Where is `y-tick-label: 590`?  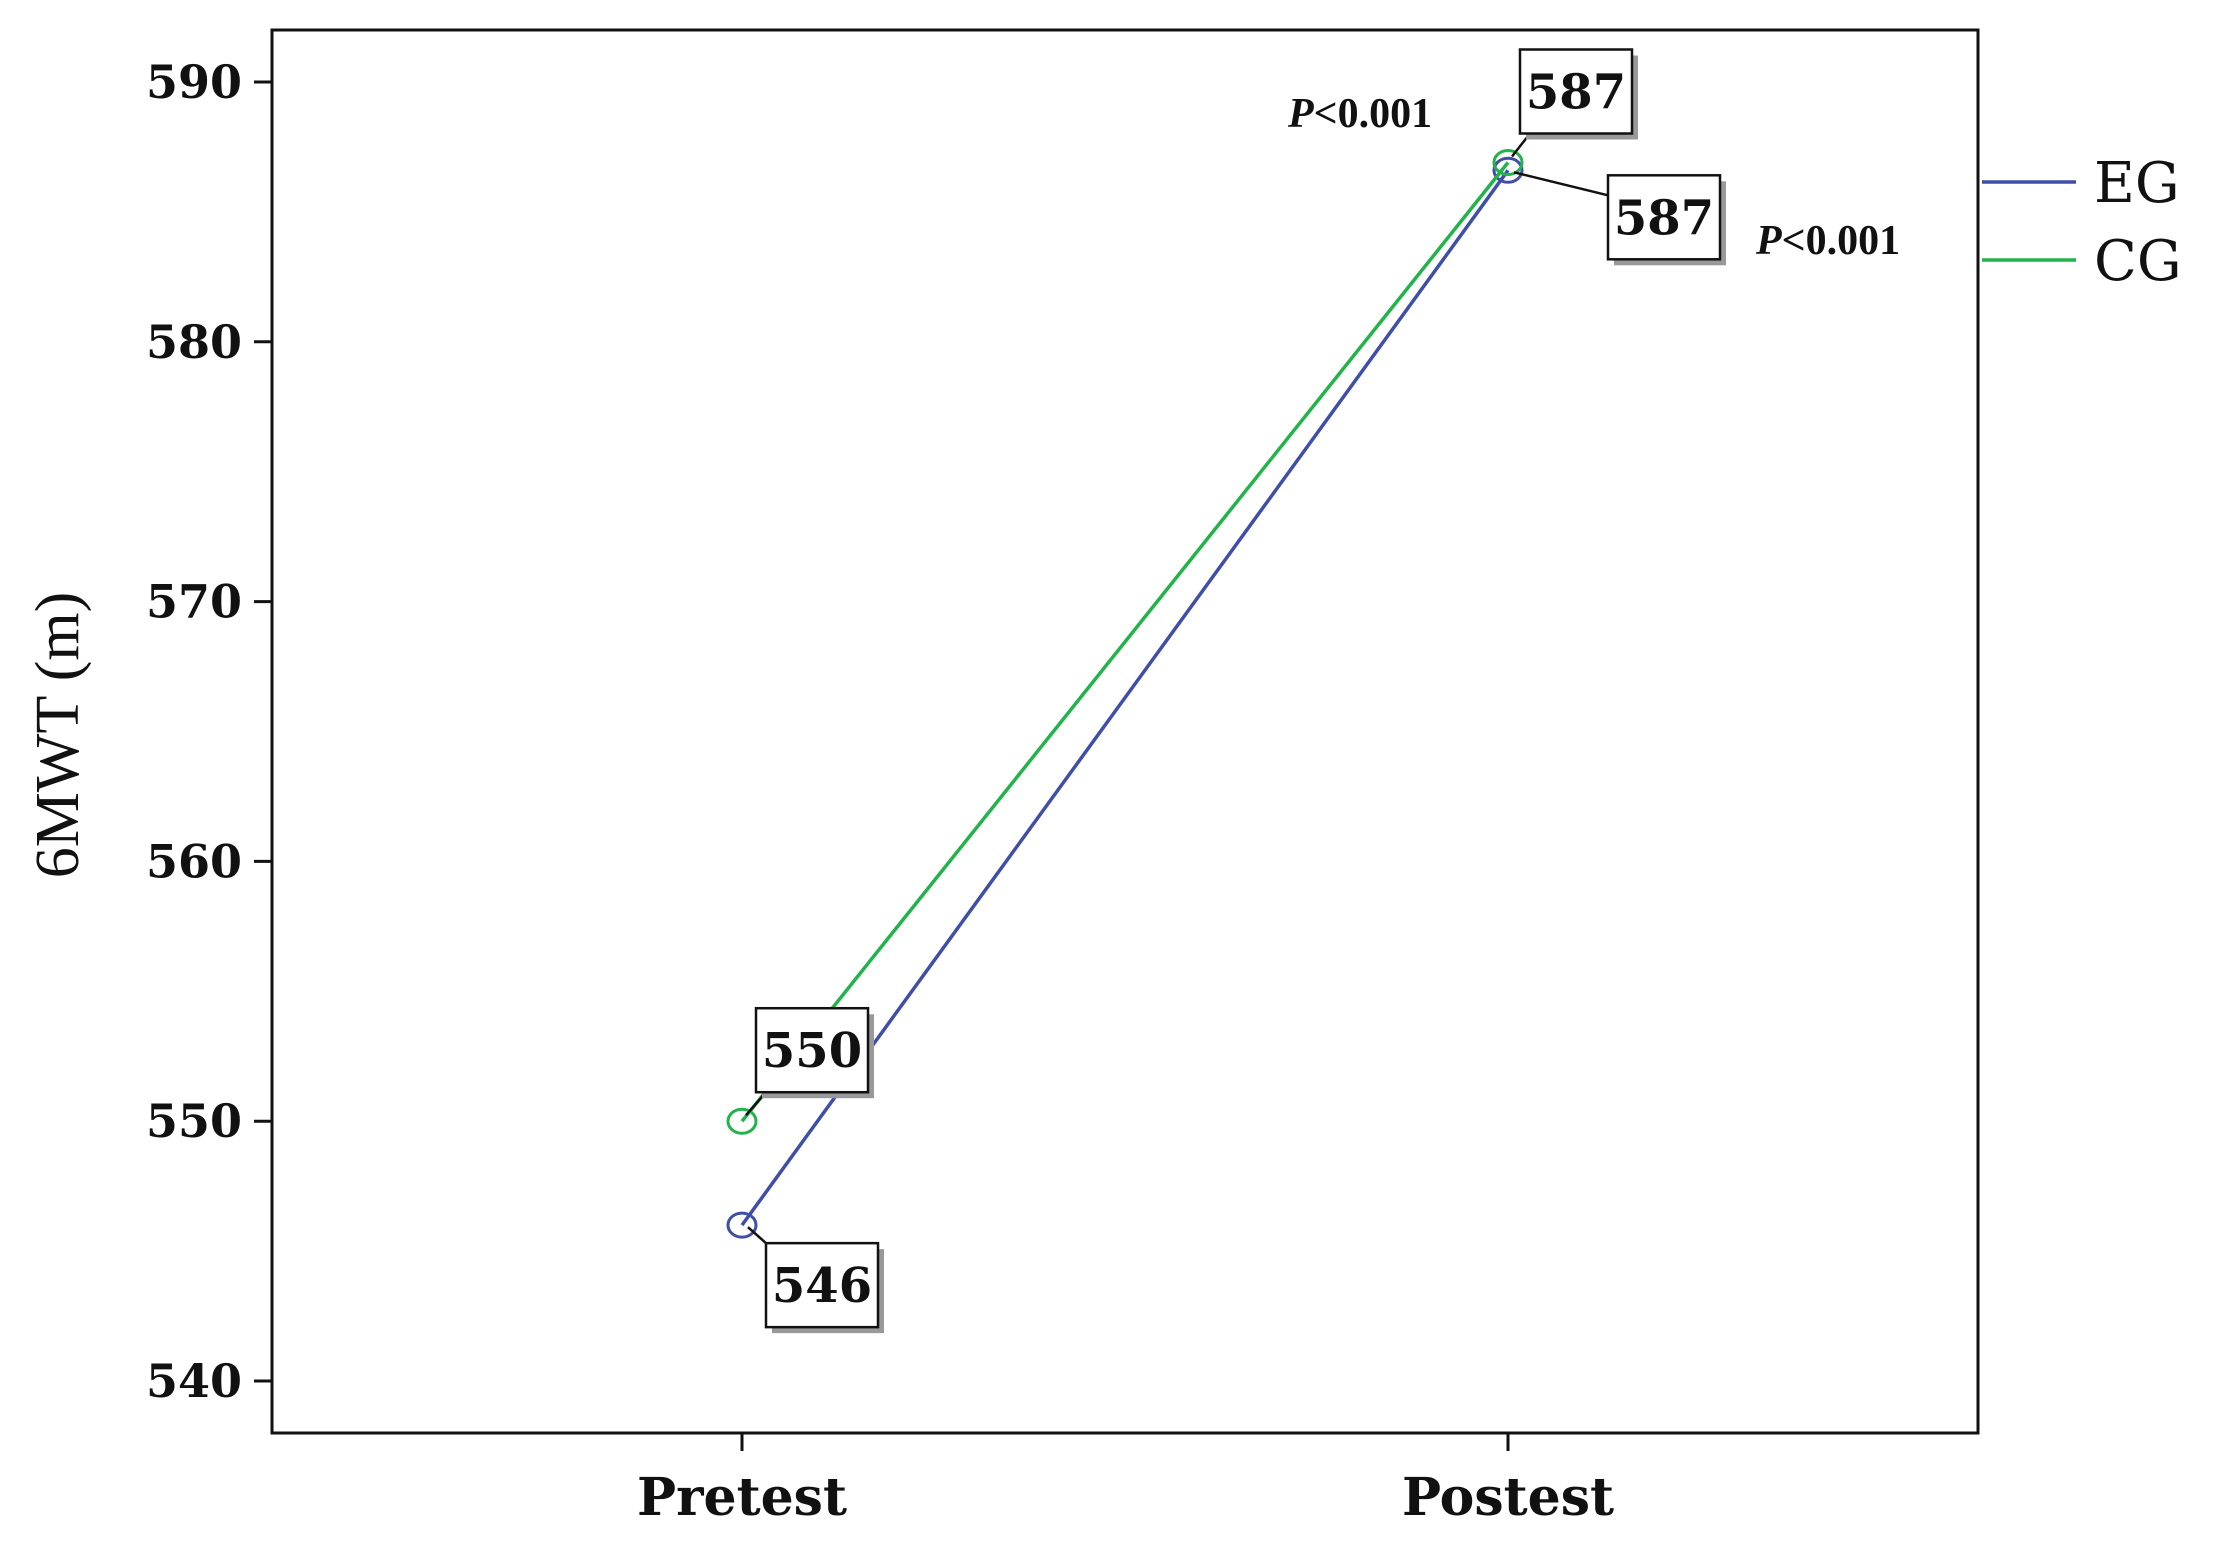 y-tick-label: 590 is located at coordinates (194, 82).